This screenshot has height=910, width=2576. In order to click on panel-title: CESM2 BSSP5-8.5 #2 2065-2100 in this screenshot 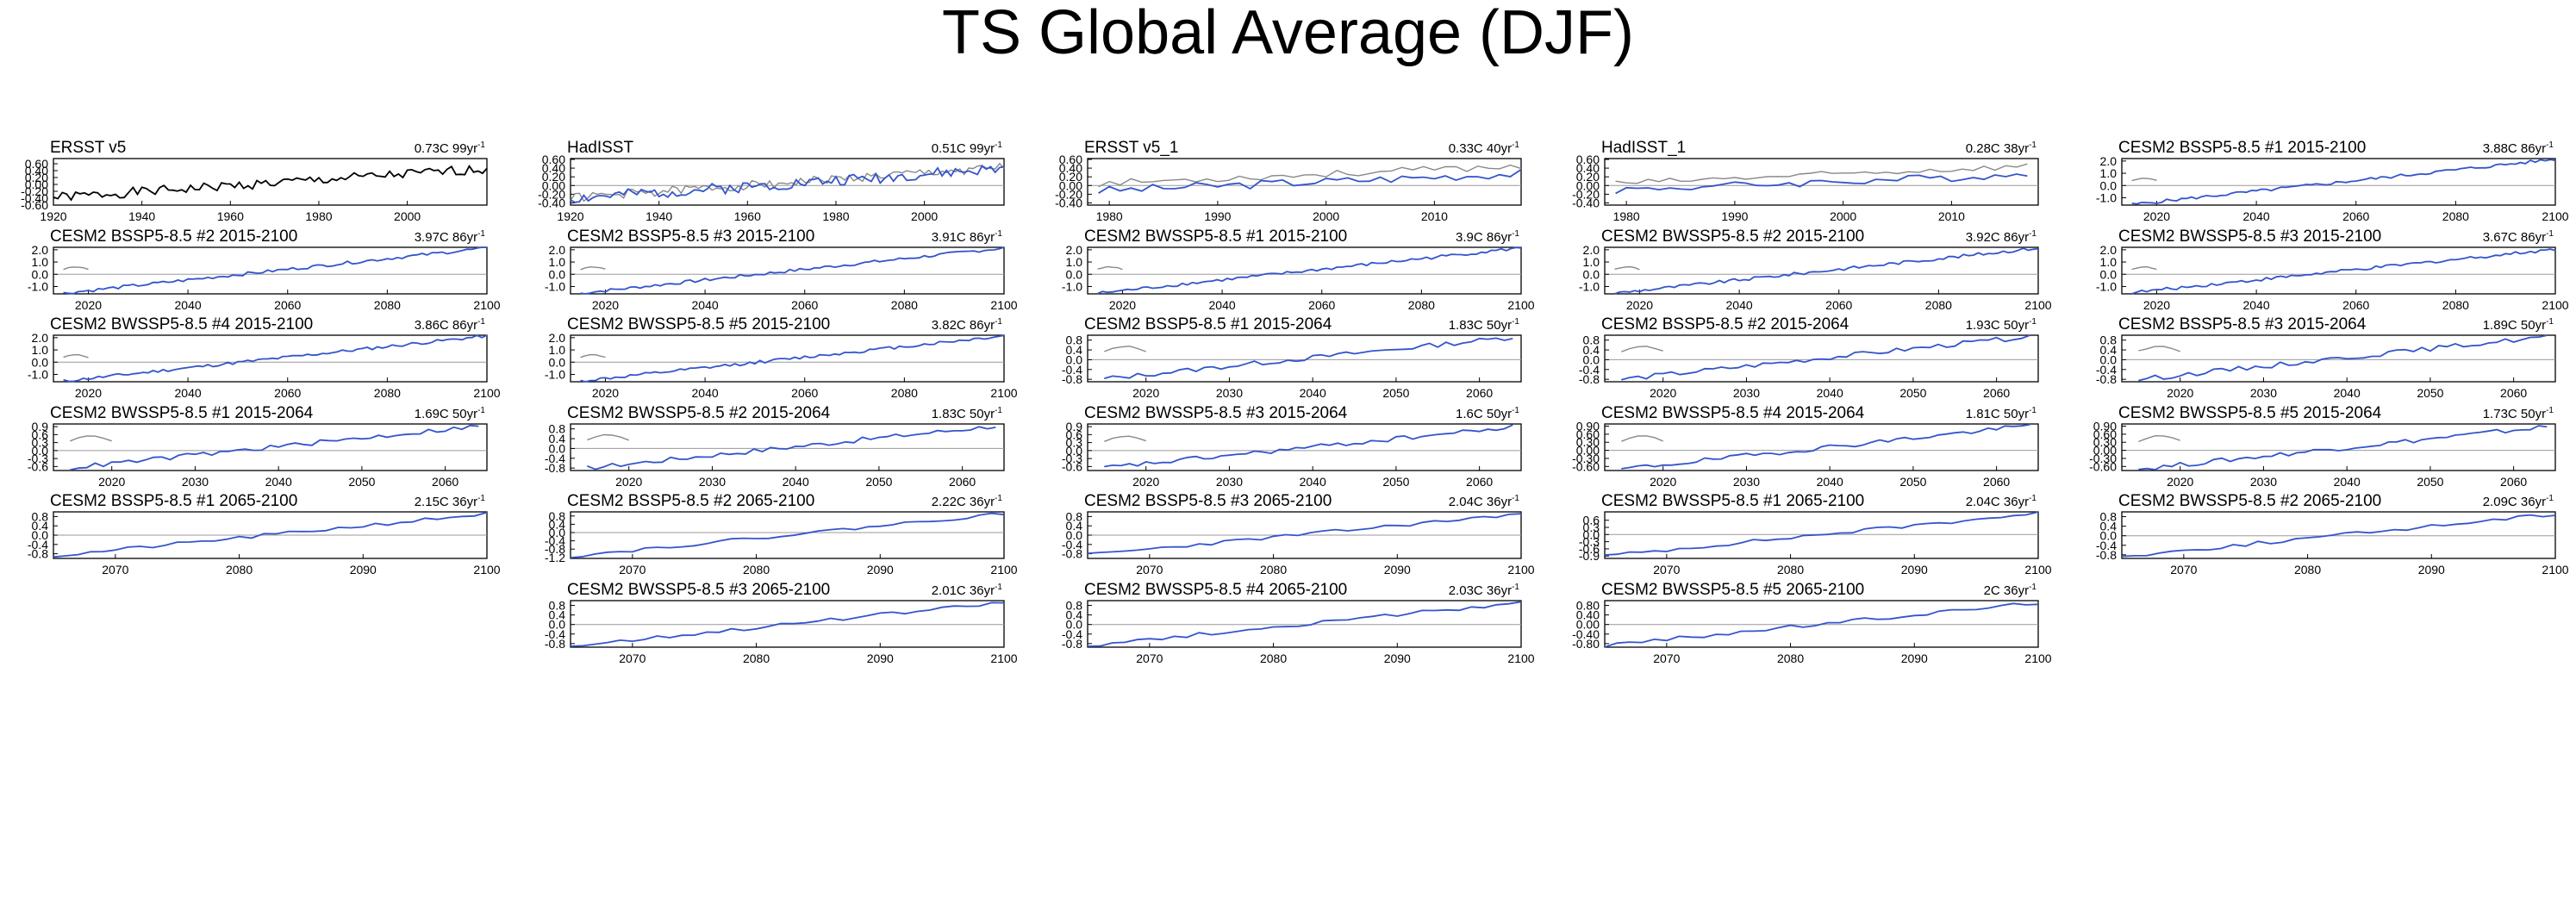, I will do `click(690, 501)`.